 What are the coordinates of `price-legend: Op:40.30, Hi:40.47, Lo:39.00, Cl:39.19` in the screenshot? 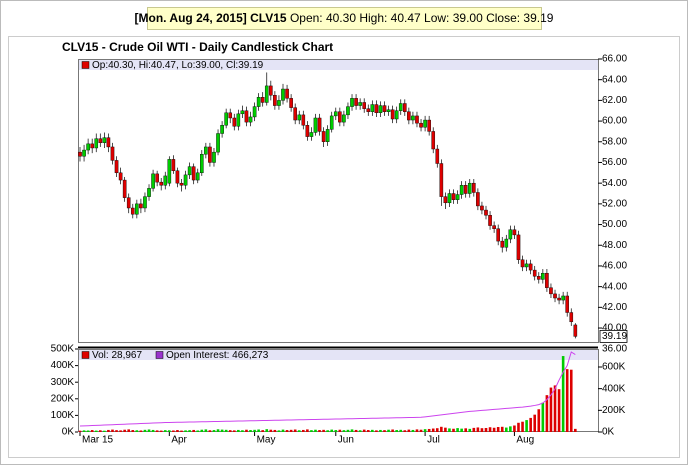 It's located at (178, 65).